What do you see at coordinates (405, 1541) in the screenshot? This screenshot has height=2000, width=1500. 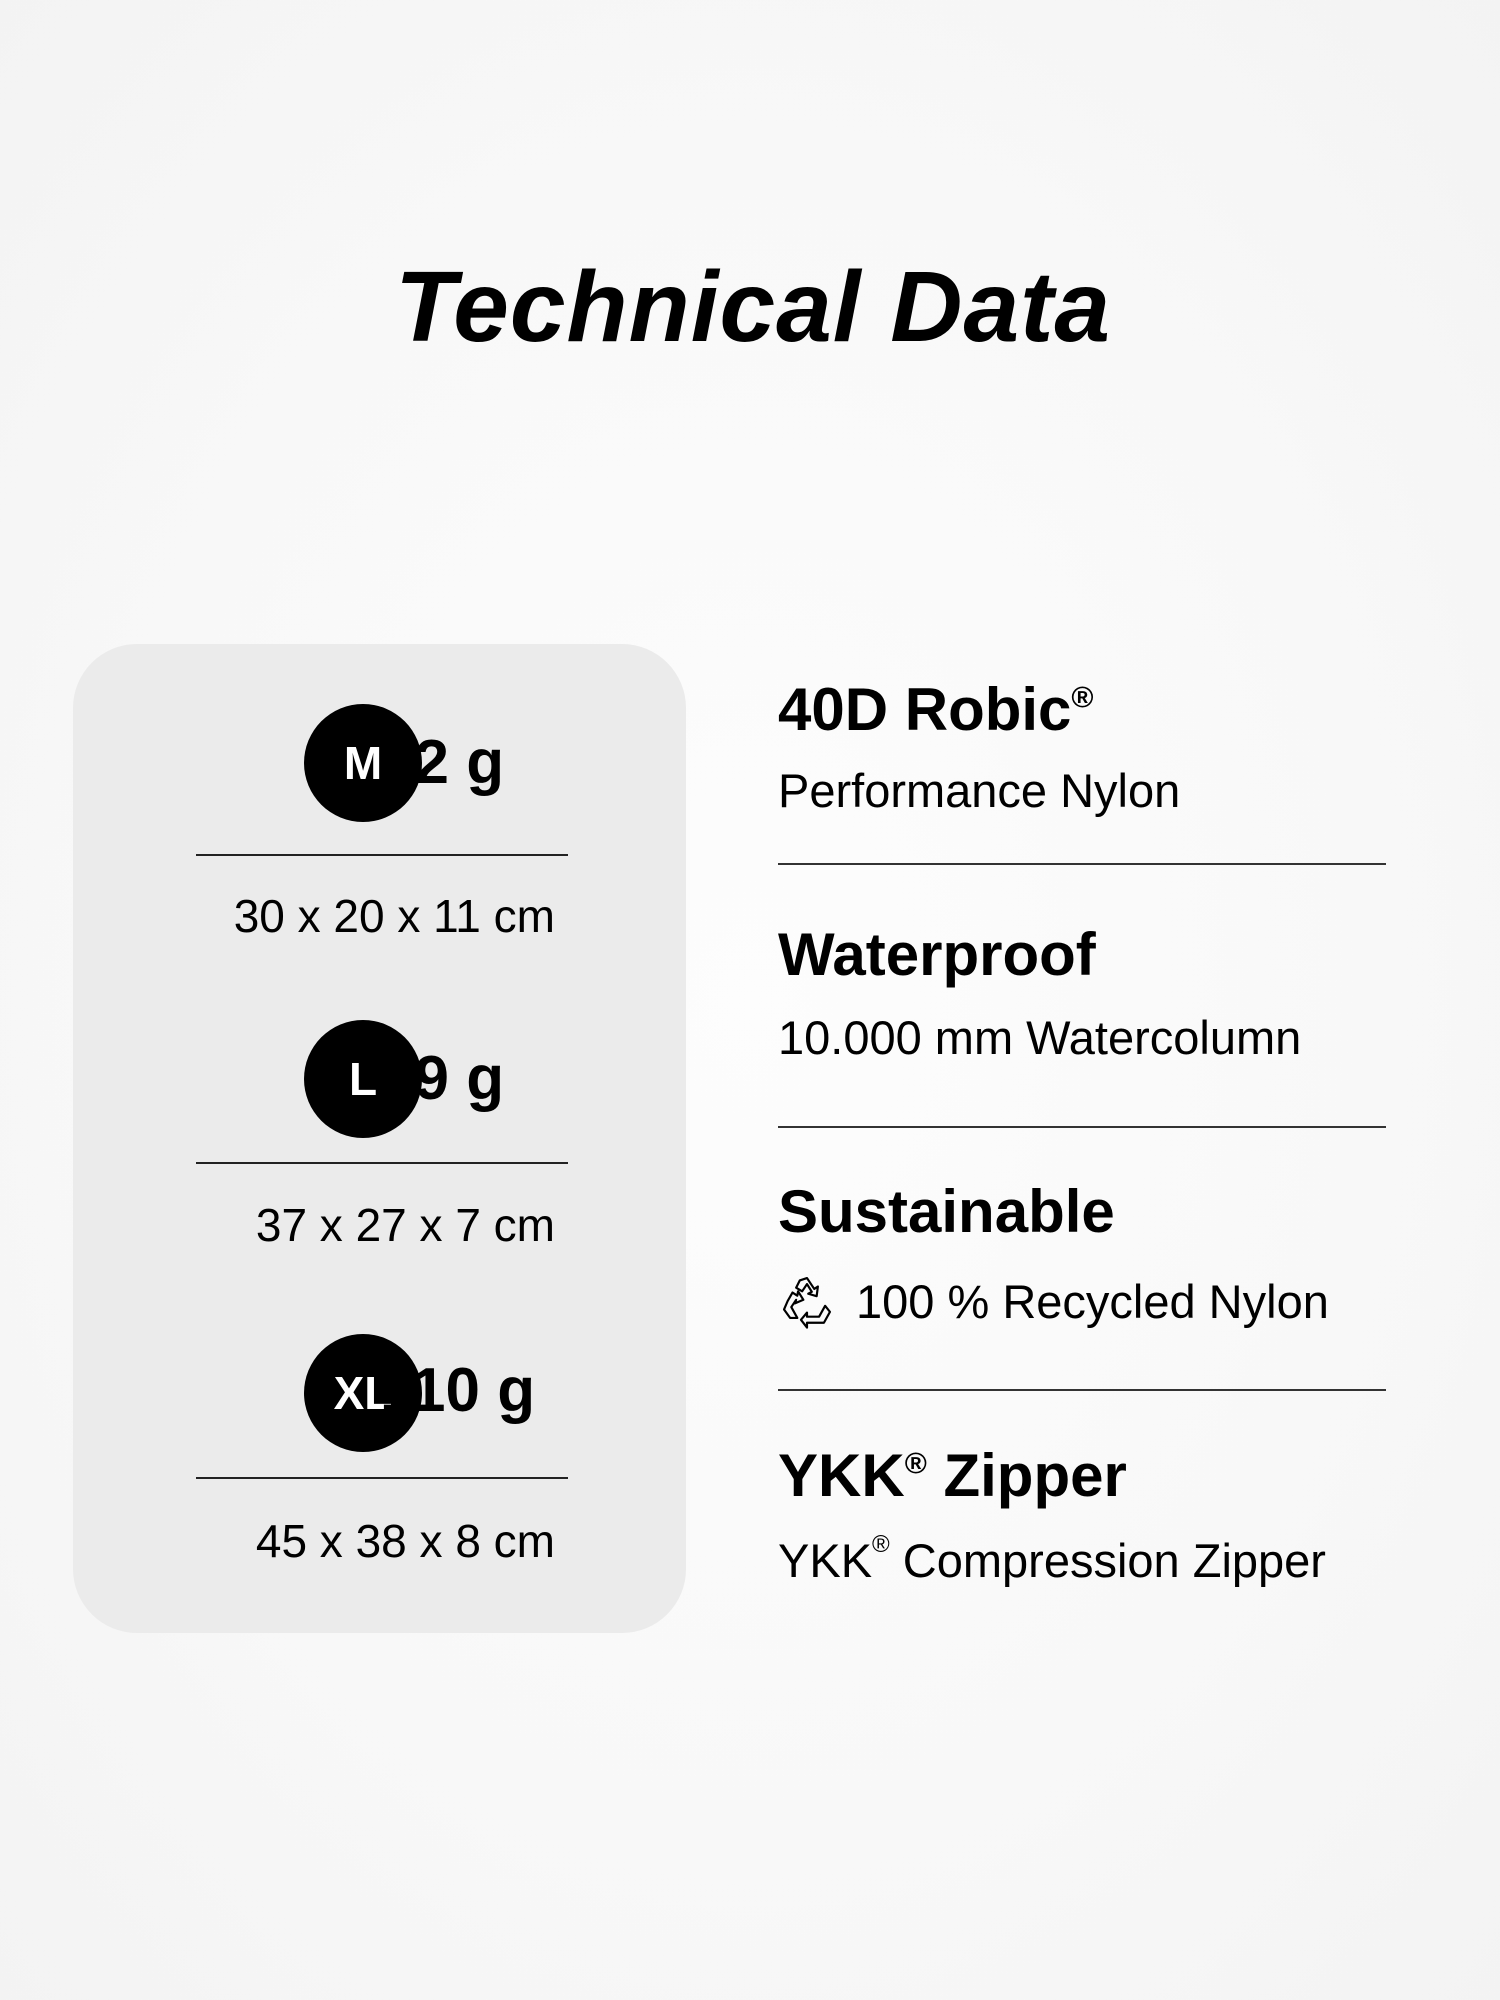 I see `dimensions-value: 45 x 38 x 8 cm` at bounding box center [405, 1541].